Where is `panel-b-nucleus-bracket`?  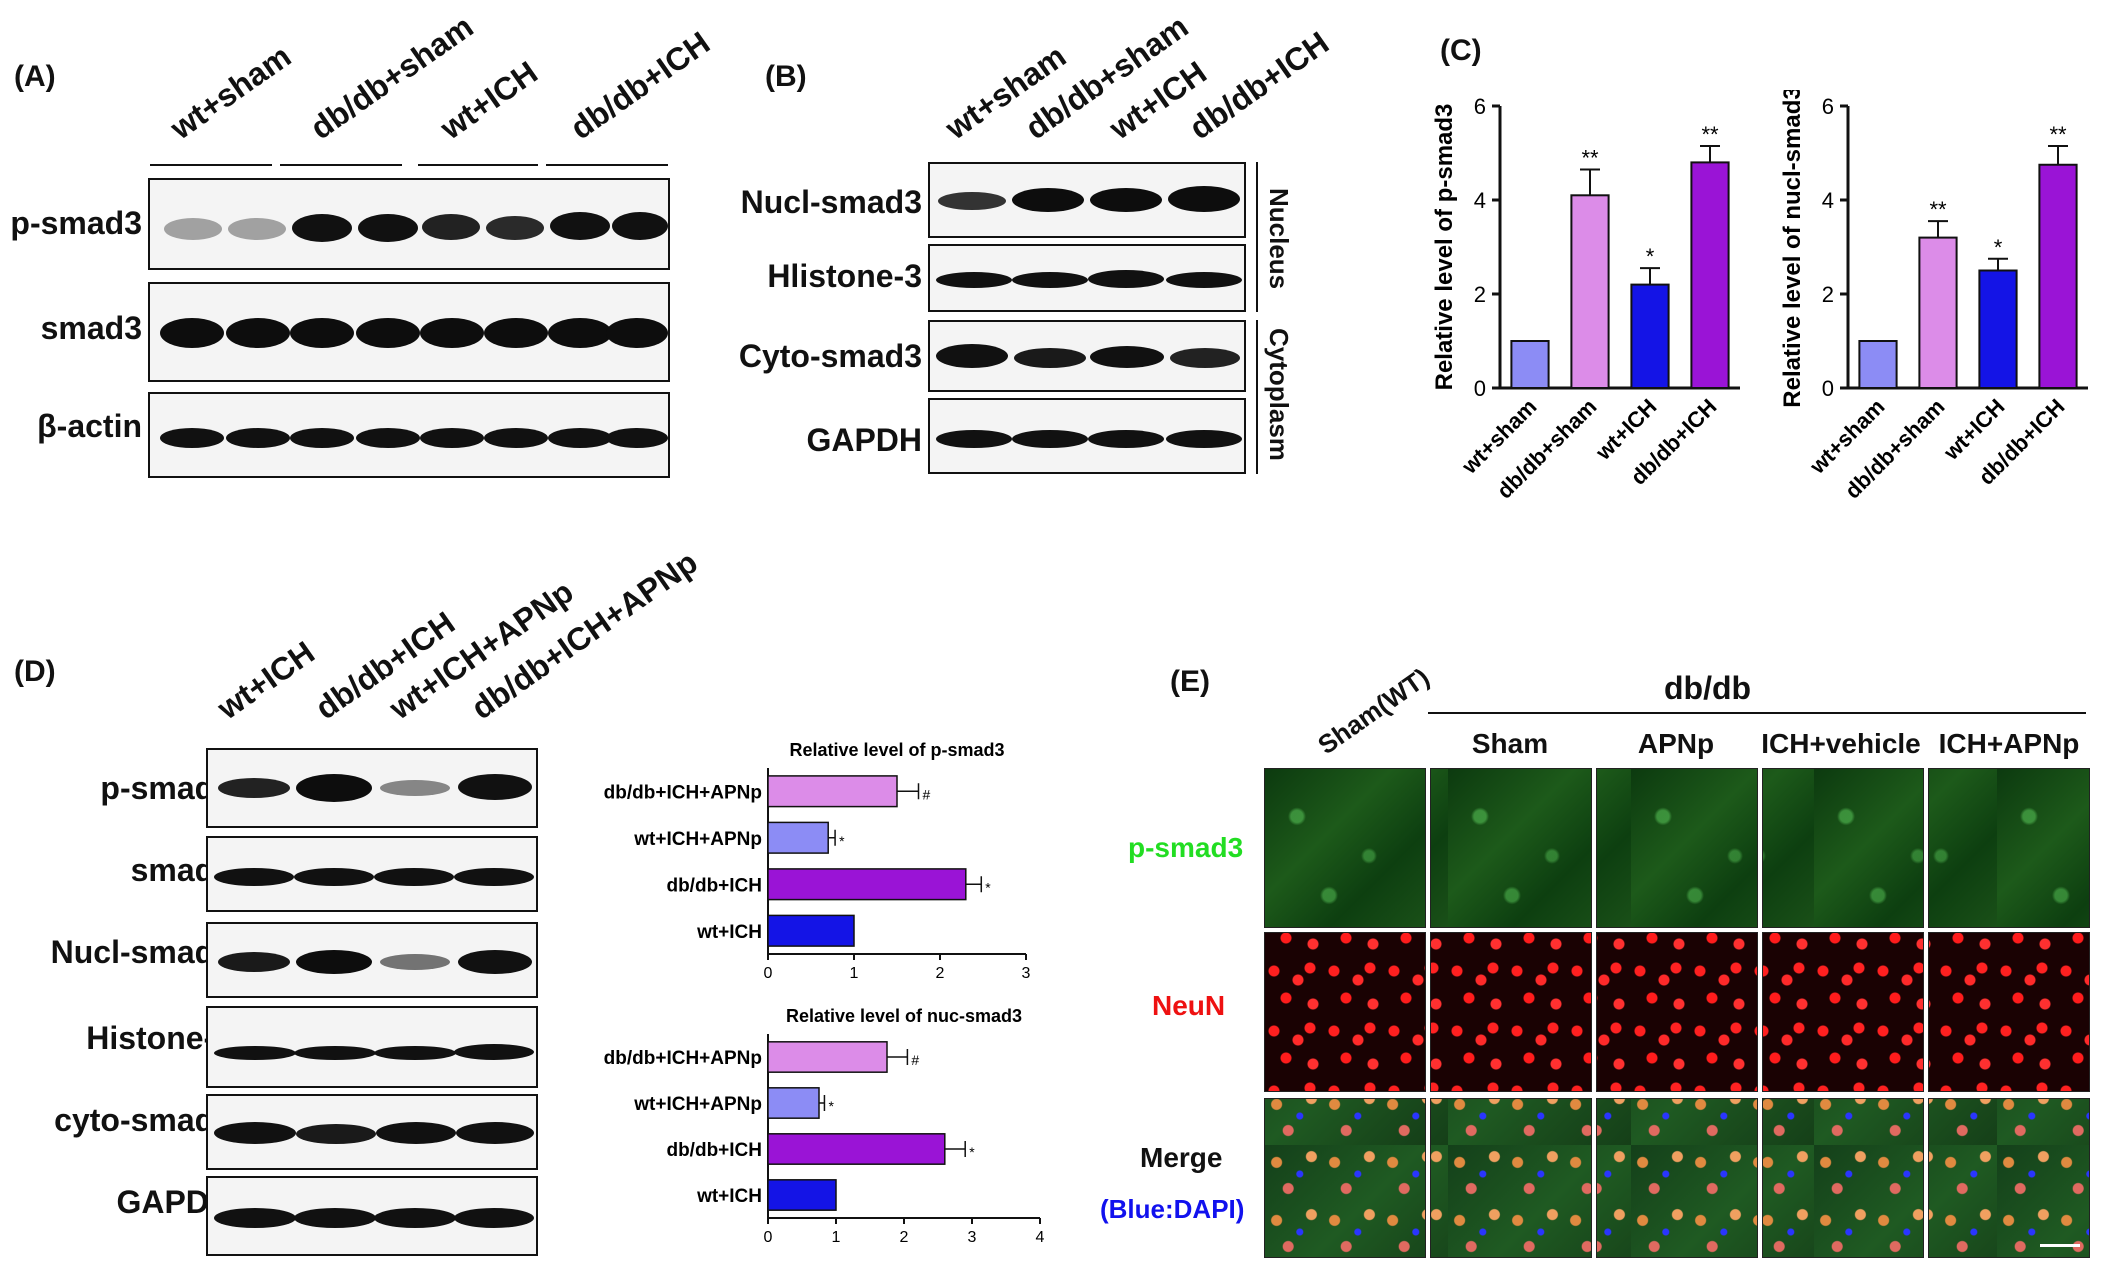
panel-b-nucleus-bracket is located at coordinates (1257, 237).